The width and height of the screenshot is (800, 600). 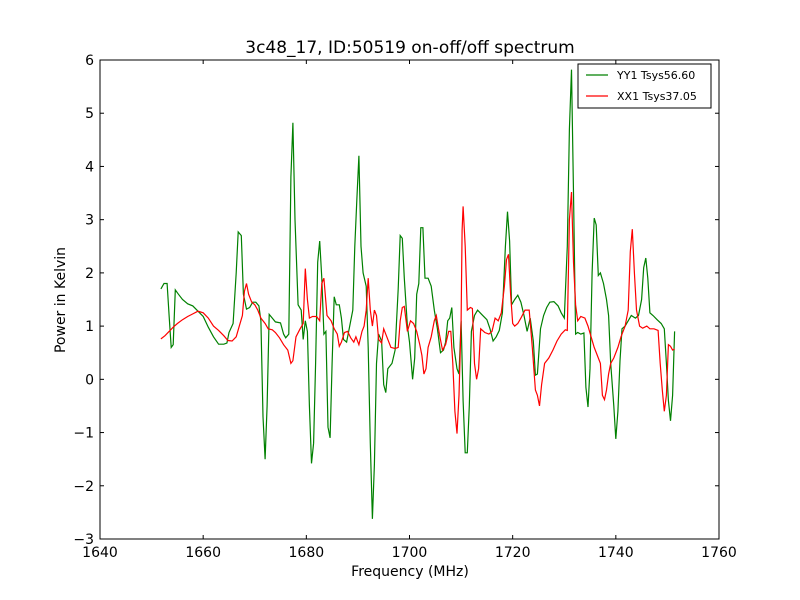 What do you see at coordinates (83, 434) in the screenshot?
I see `y-tick-label: −1` at bounding box center [83, 434].